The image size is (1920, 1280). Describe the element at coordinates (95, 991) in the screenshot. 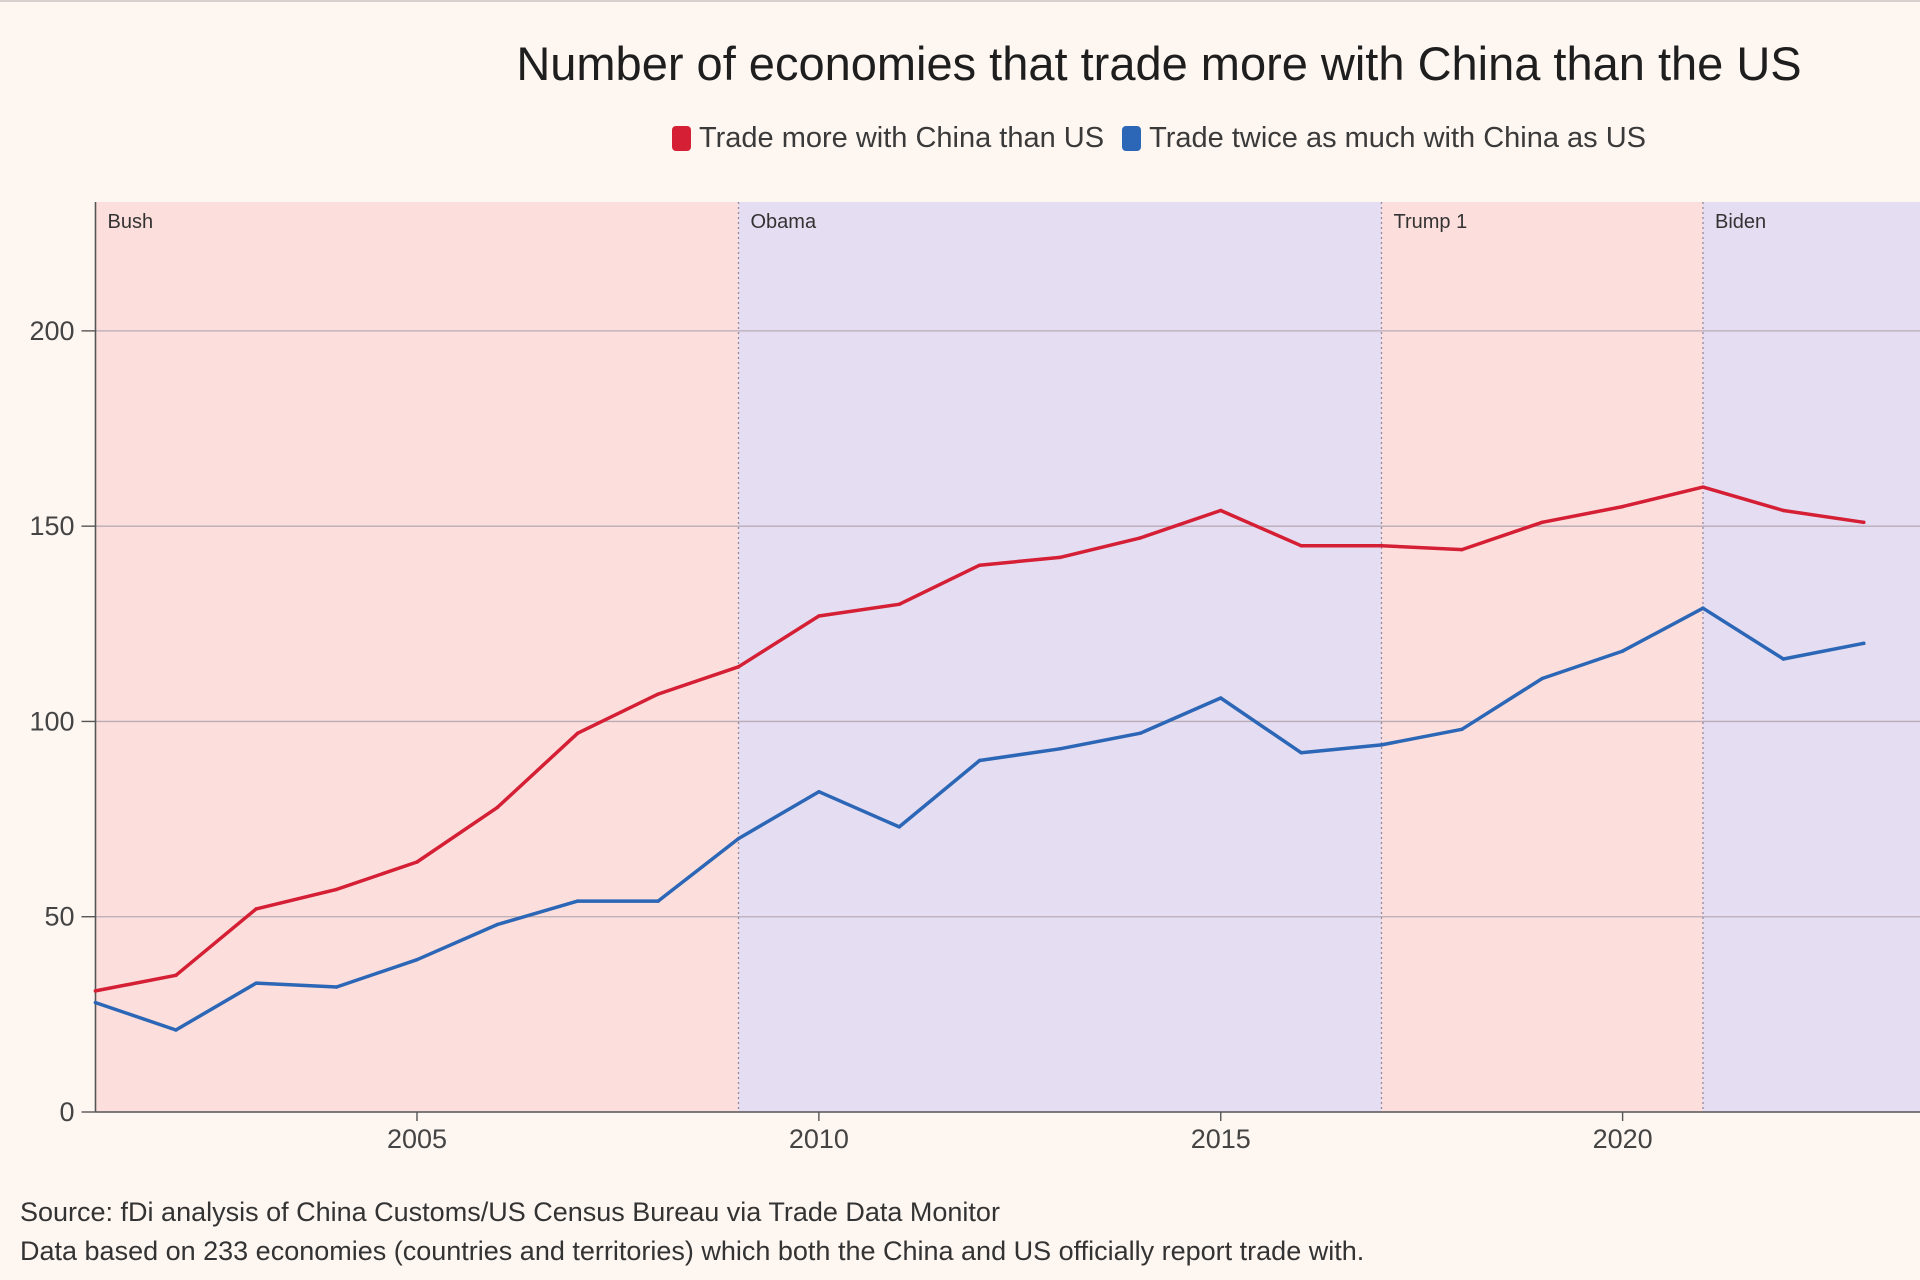

I see `data-point-trade-more-with-china-than-us-2001` at that location.